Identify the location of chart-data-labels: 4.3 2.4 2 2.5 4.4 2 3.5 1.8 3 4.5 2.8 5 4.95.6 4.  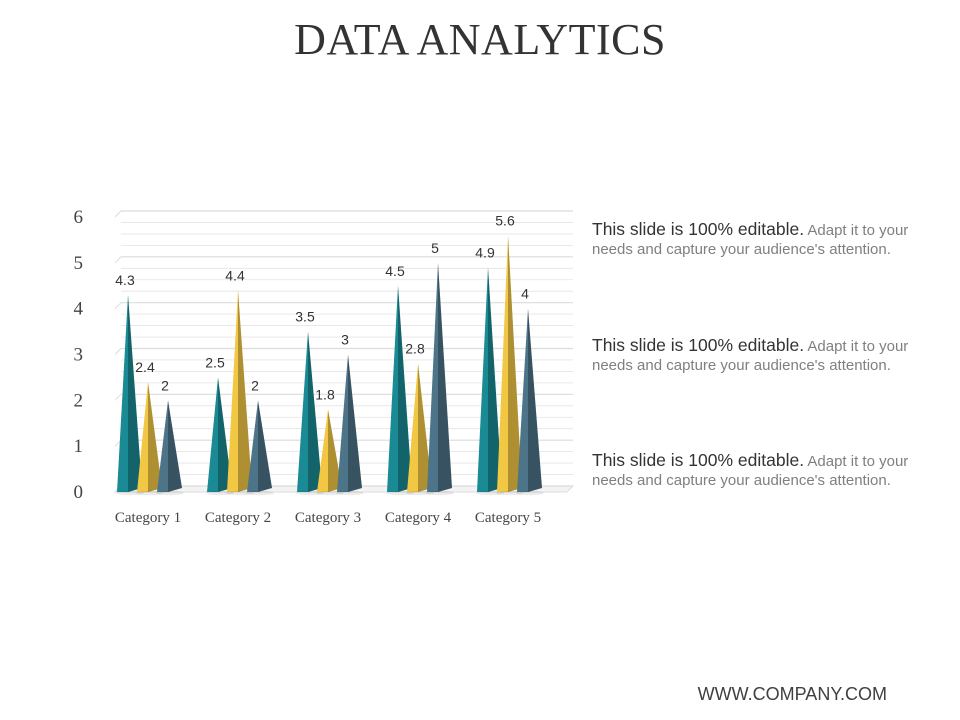
(322, 307).